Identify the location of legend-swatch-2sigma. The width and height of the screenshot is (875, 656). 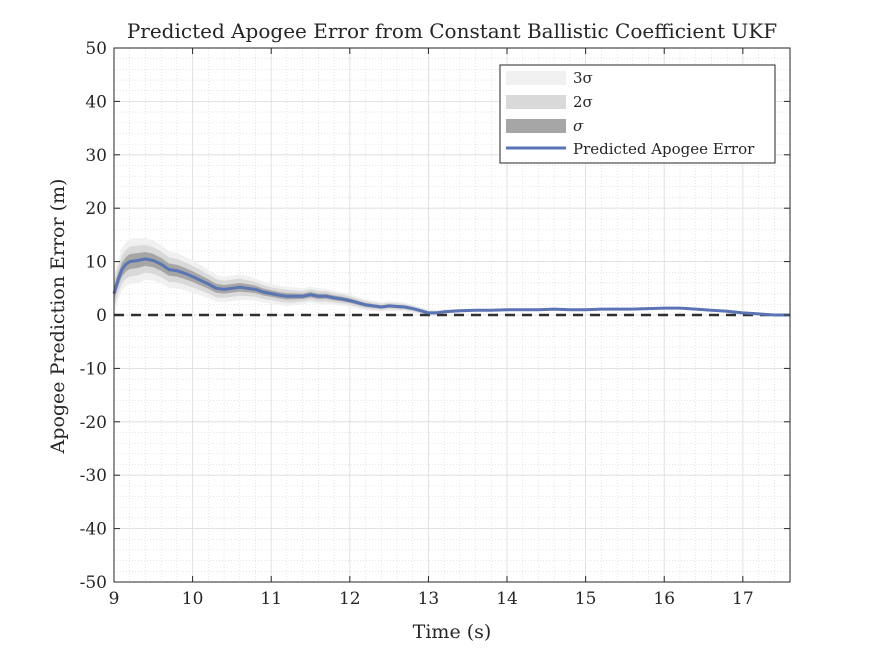
(536, 102).